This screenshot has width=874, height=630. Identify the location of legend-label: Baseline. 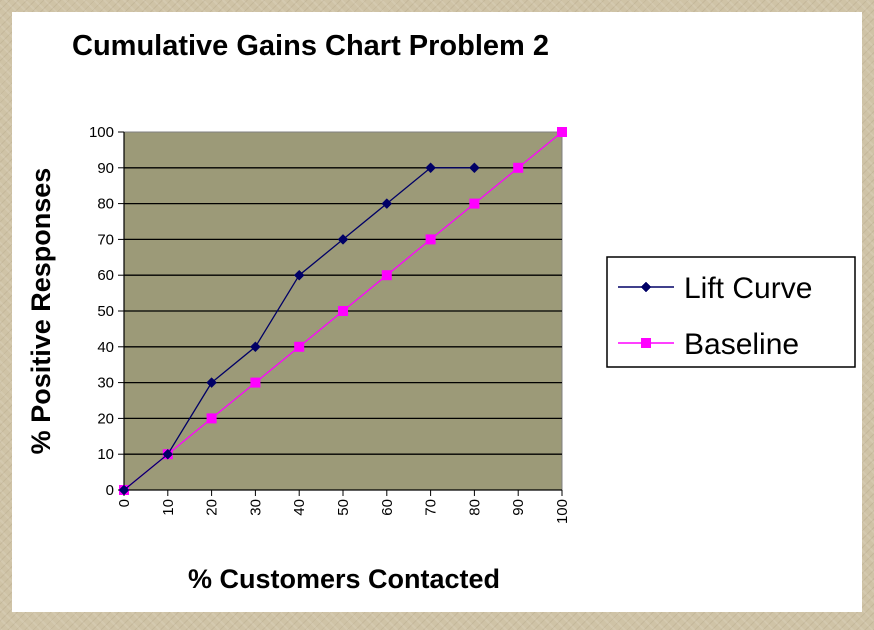
(741, 344).